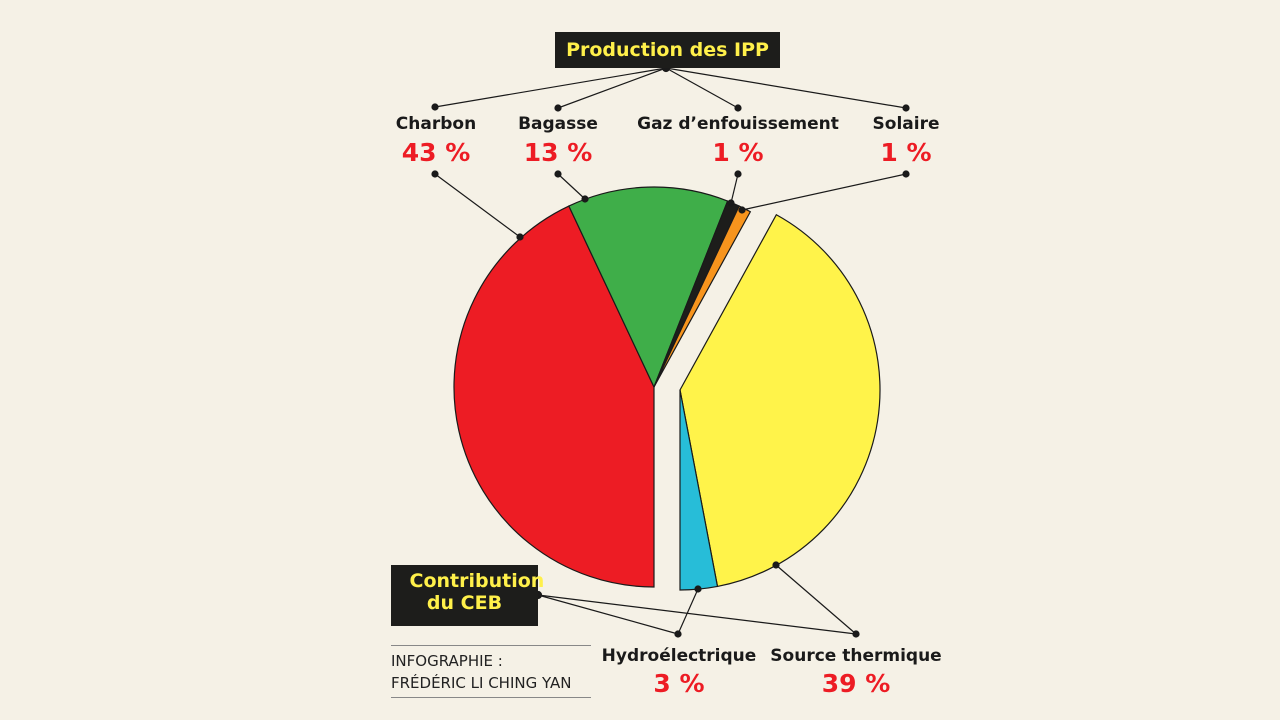 The height and width of the screenshot is (720, 1280). Describe the element at coordinates (554, 396) in the screenshot. I see `slice-charbon` at that location.